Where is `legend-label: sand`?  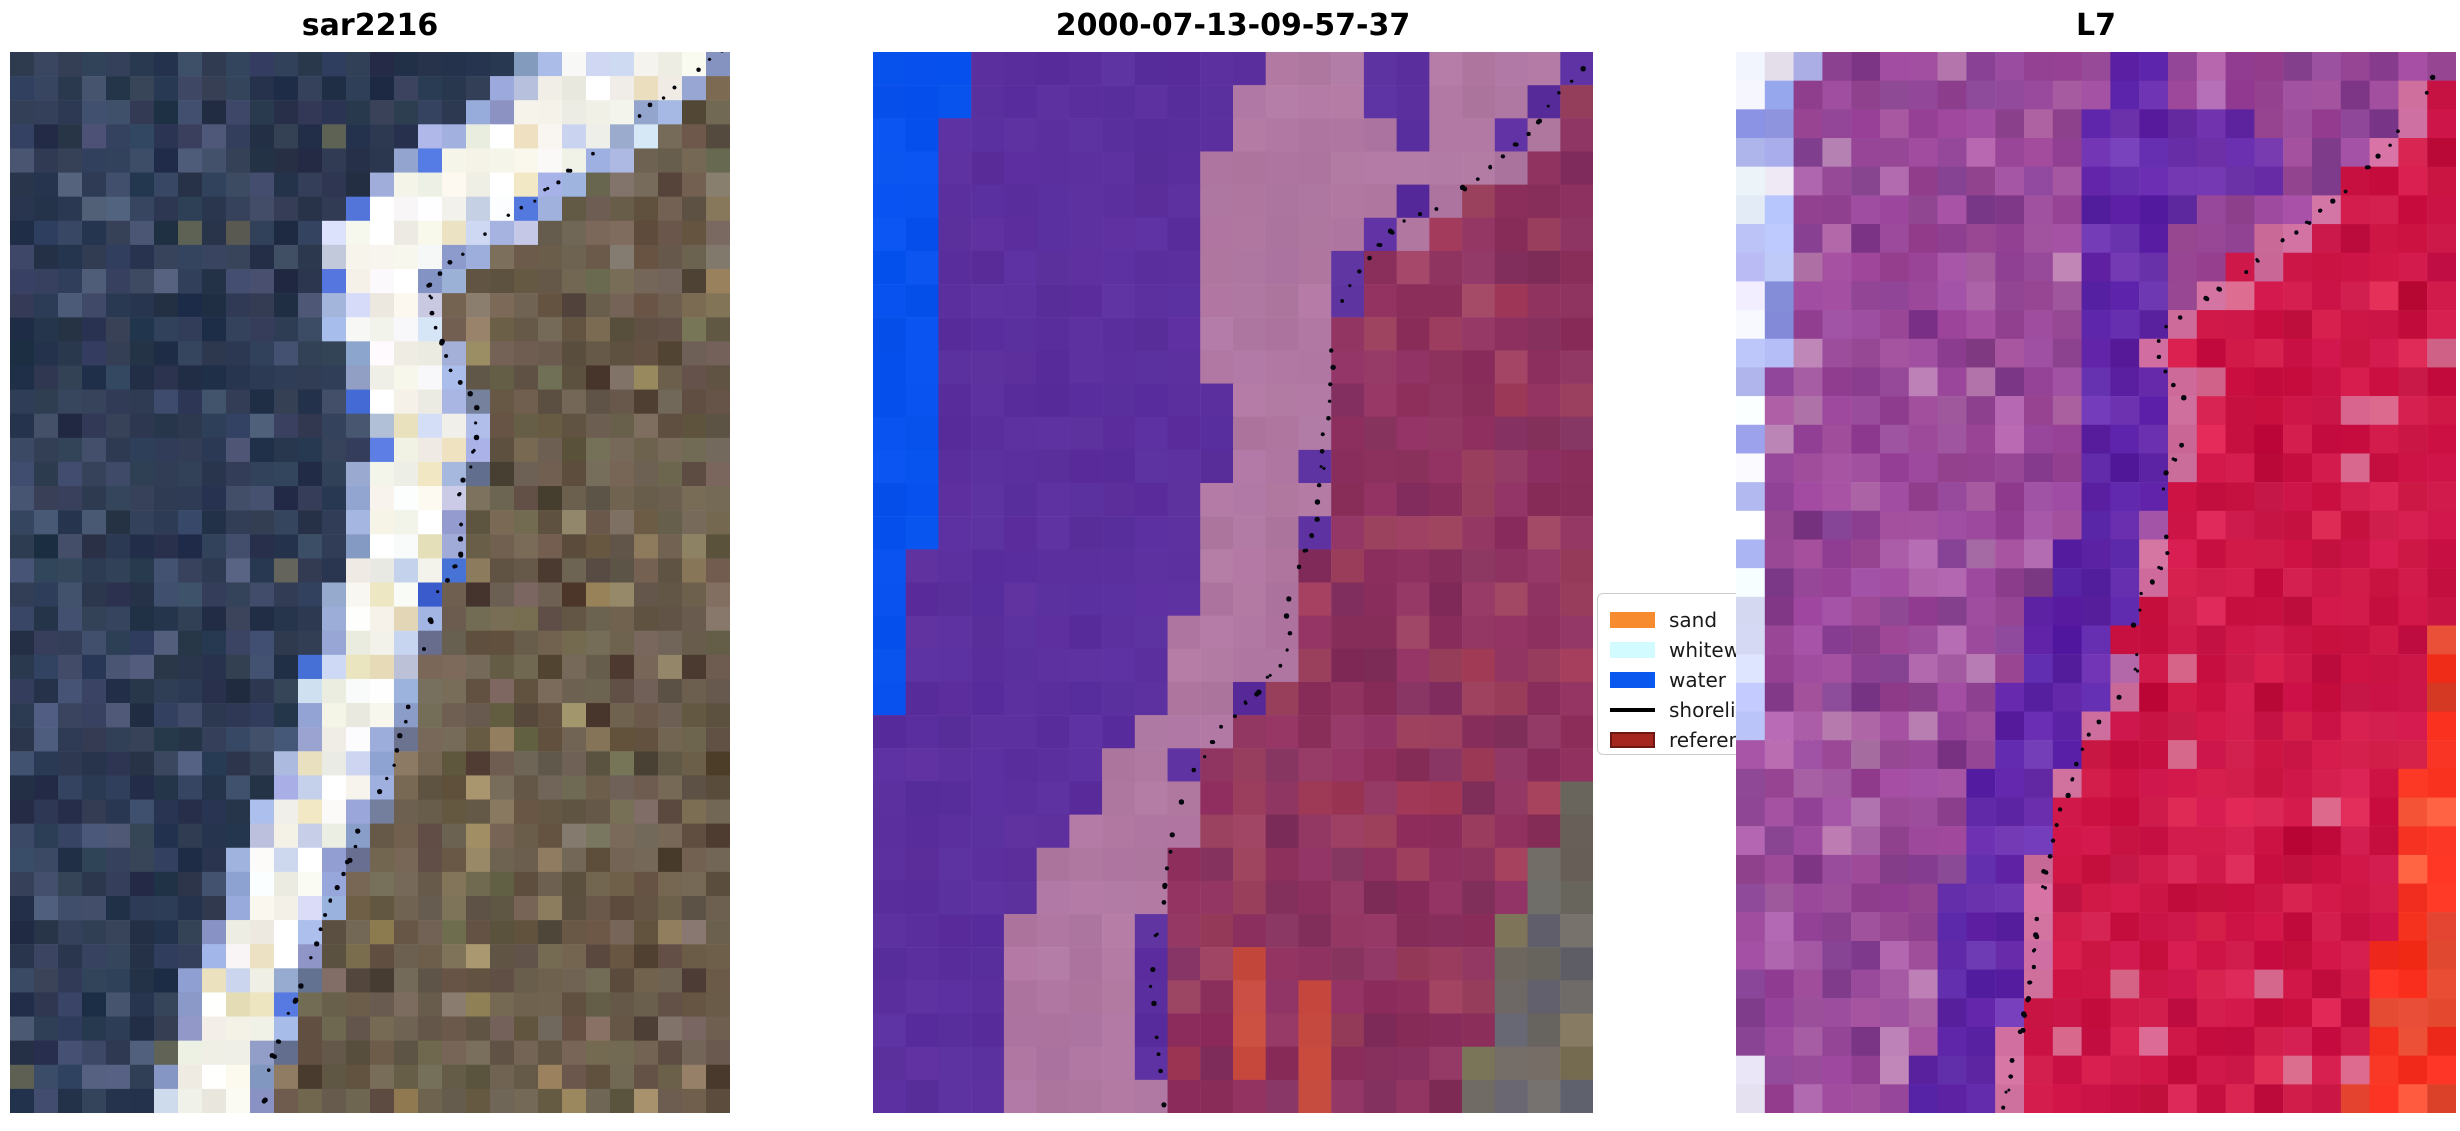 legend-label: sand is located at coordinates (1693, 620).